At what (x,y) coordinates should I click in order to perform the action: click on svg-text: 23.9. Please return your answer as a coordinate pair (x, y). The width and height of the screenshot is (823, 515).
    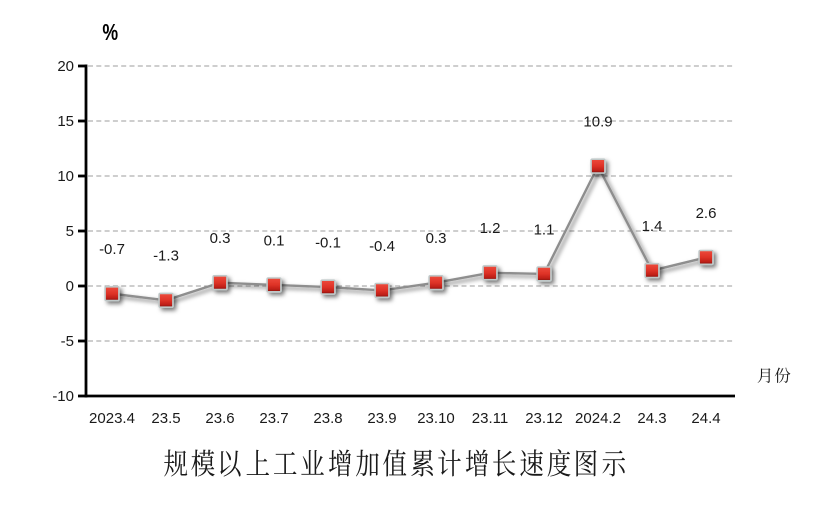
    Looking at the image, I should click on (381, 418).